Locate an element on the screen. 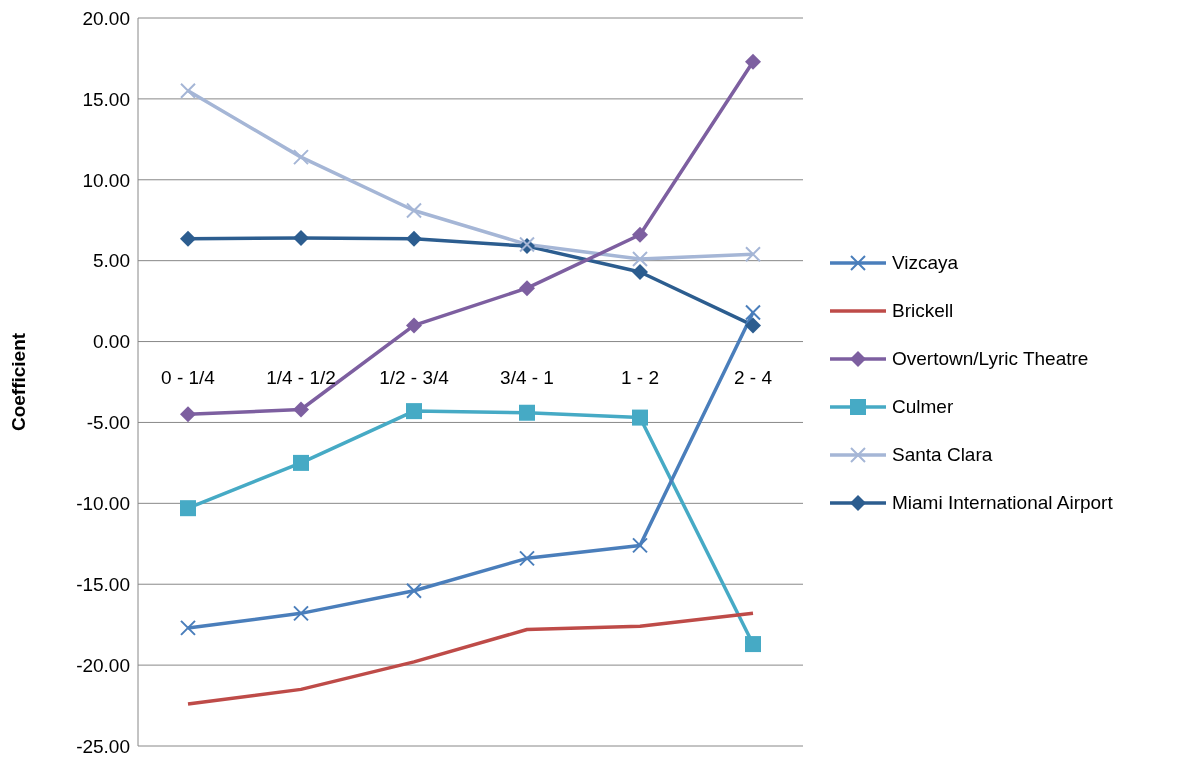  x-tick-label: 0 - 1/4 is located at coordinates (188, 377).